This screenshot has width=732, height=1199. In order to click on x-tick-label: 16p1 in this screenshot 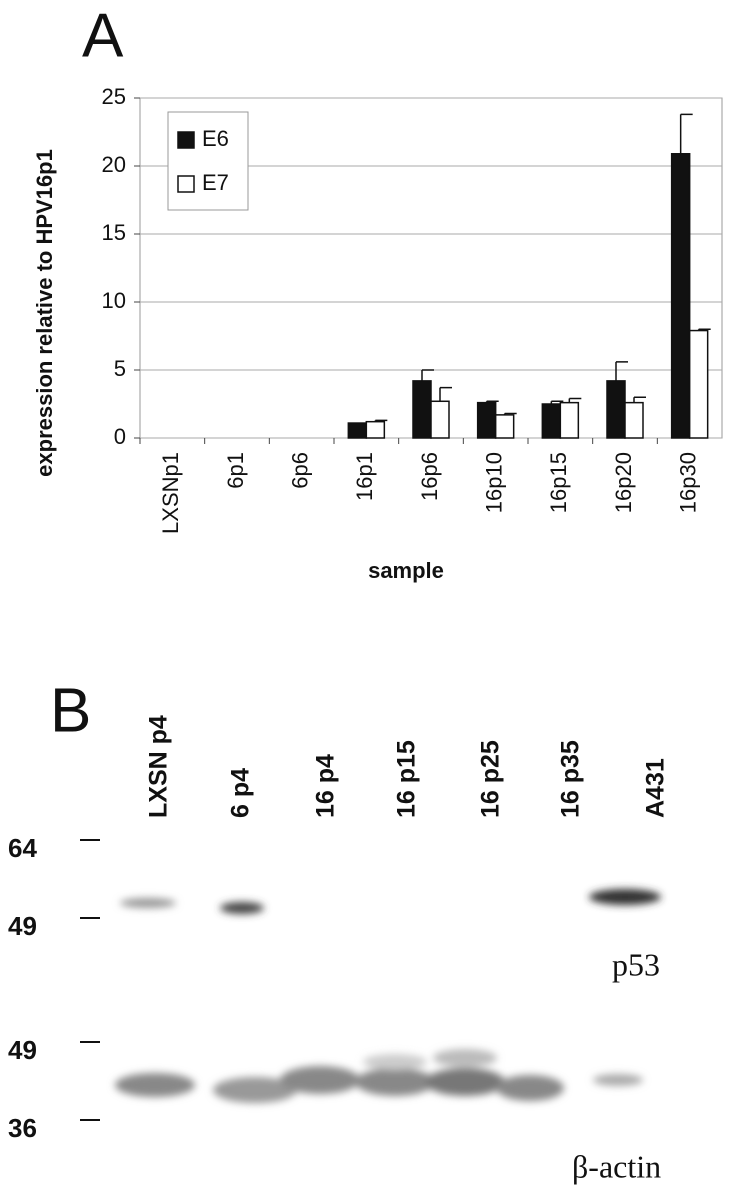, I will do `click(364, 476)`.